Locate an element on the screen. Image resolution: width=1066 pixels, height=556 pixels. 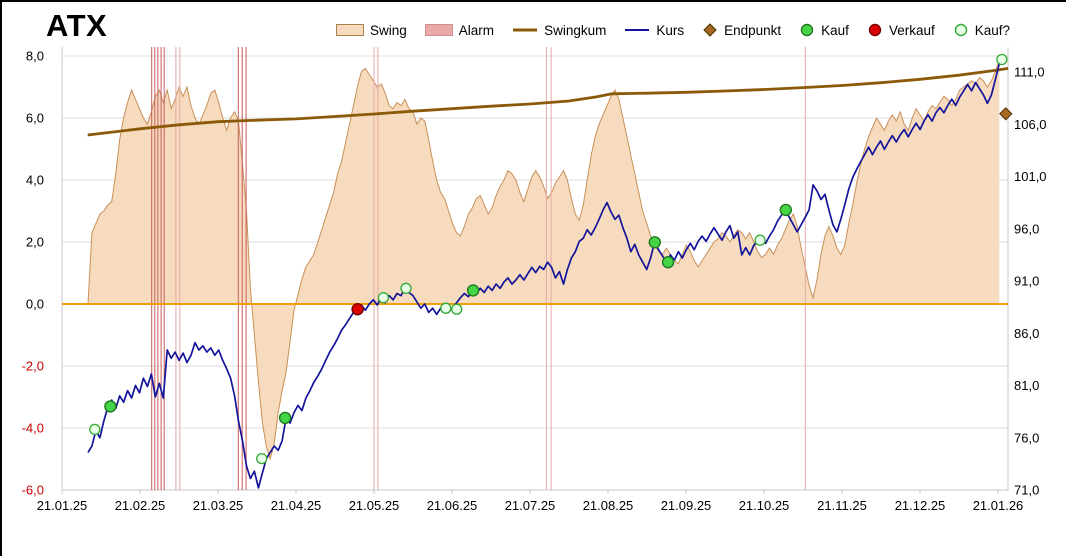
legend-item-label: Alarm is located at coordinates (476, 30).